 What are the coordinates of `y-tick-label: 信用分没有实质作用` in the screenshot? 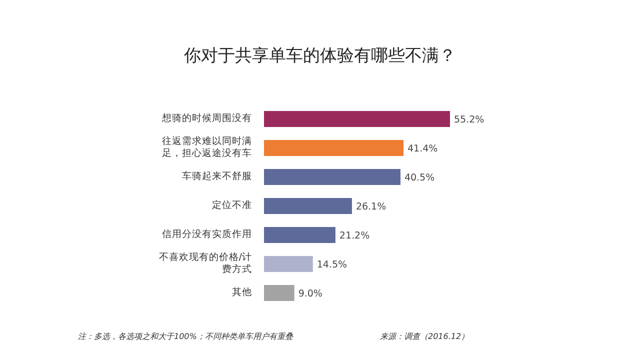 It's located at (206, 235).